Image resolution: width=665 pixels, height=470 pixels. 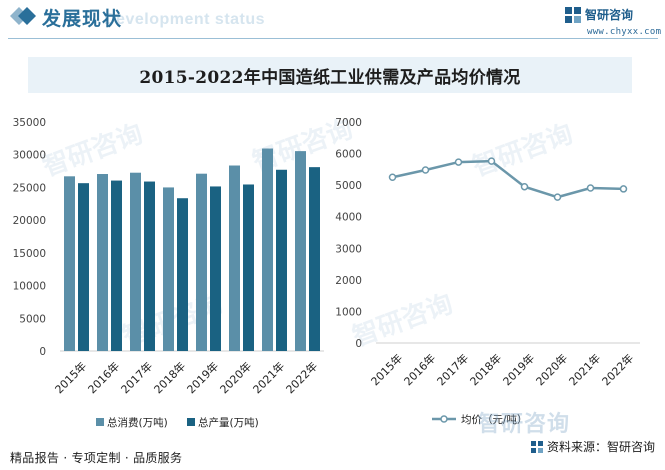 What do you see at coordinates (508, 179) in the screenshot?
I see `line-series-path` at bounding box center [508, 179].